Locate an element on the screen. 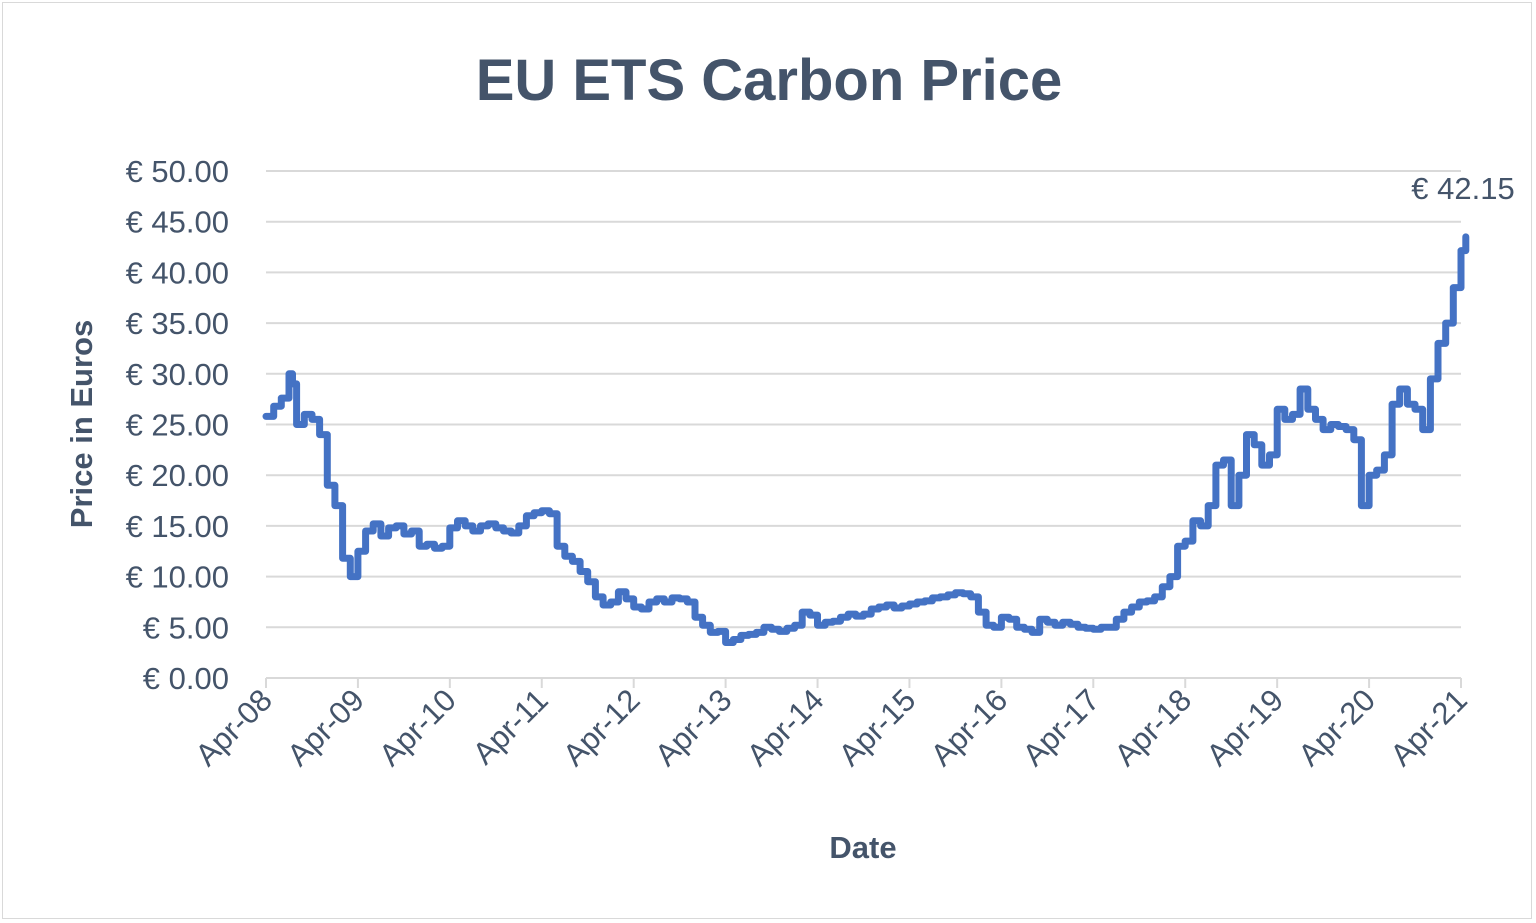 This screenshot has height=923, width=1536. x-tick-label: Apr-13 is located at coordinates (693, 727).